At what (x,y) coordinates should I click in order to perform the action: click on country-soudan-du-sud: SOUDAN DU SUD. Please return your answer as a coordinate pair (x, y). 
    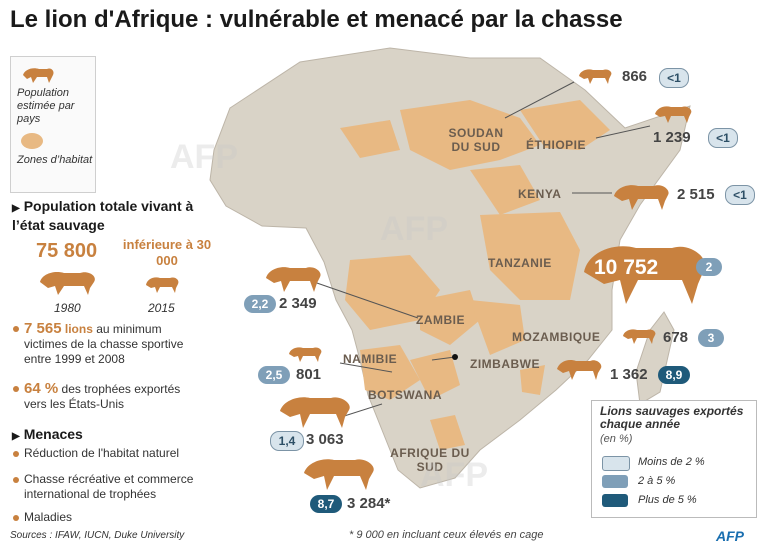
    Looking at the image, I should click on (476, 140).